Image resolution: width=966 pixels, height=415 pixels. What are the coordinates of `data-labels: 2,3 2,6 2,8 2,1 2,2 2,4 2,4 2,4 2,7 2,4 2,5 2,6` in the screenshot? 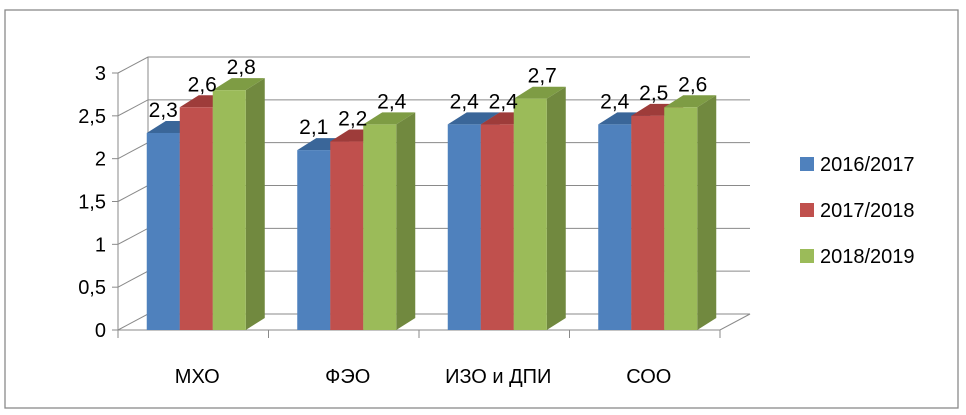 It's located at (428, 97).